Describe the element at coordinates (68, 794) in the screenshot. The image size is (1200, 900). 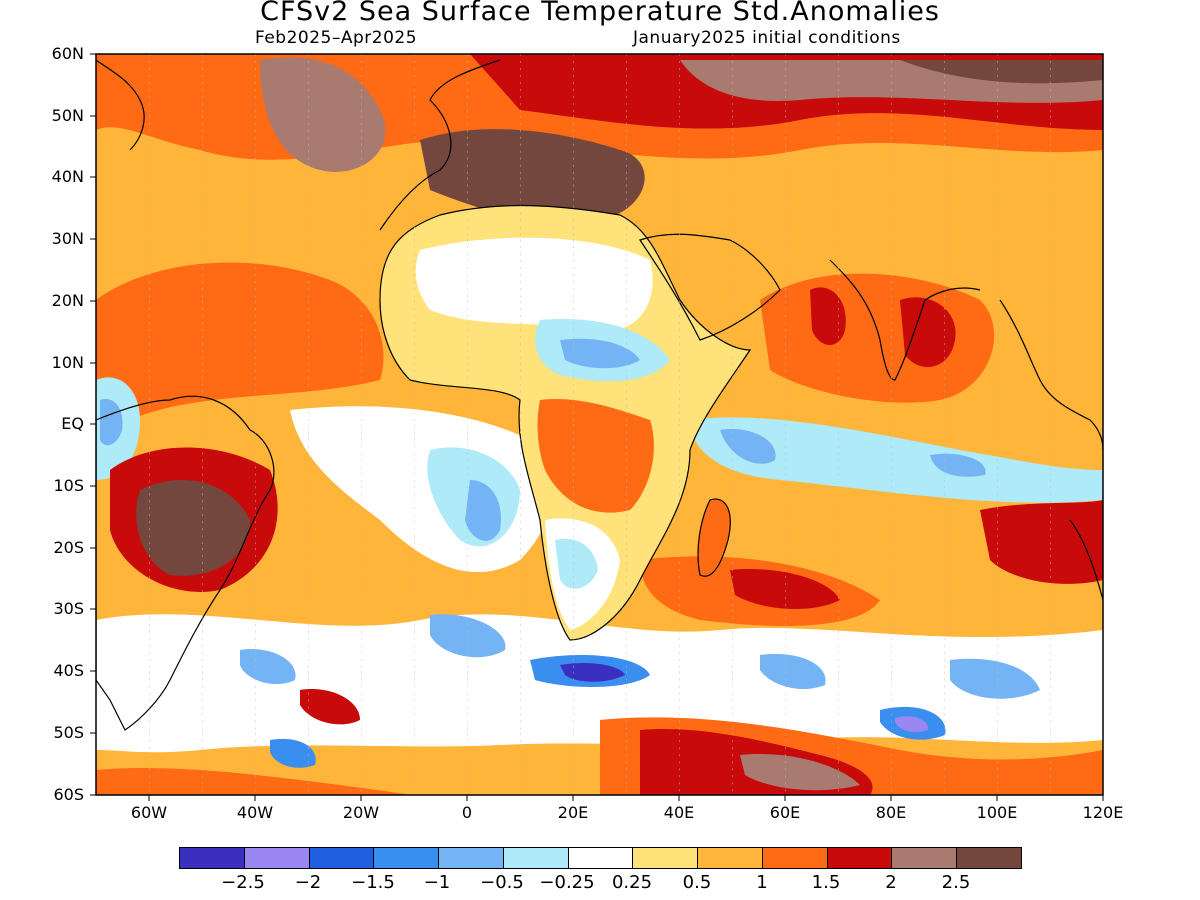
I see `lat-label-60s: 60S` at that location.